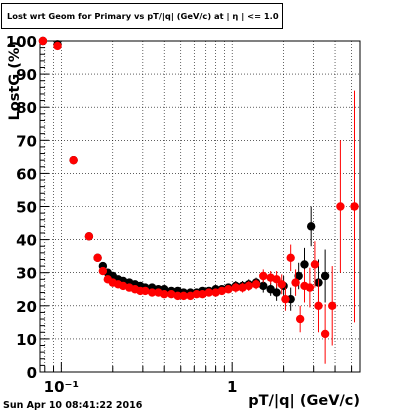  What do you see at coordinates (73, 405) in the screenshot?
I see `timestamp-footer: Sun Apr 10 08:41:22 2016` at bounding box center [73, 405].